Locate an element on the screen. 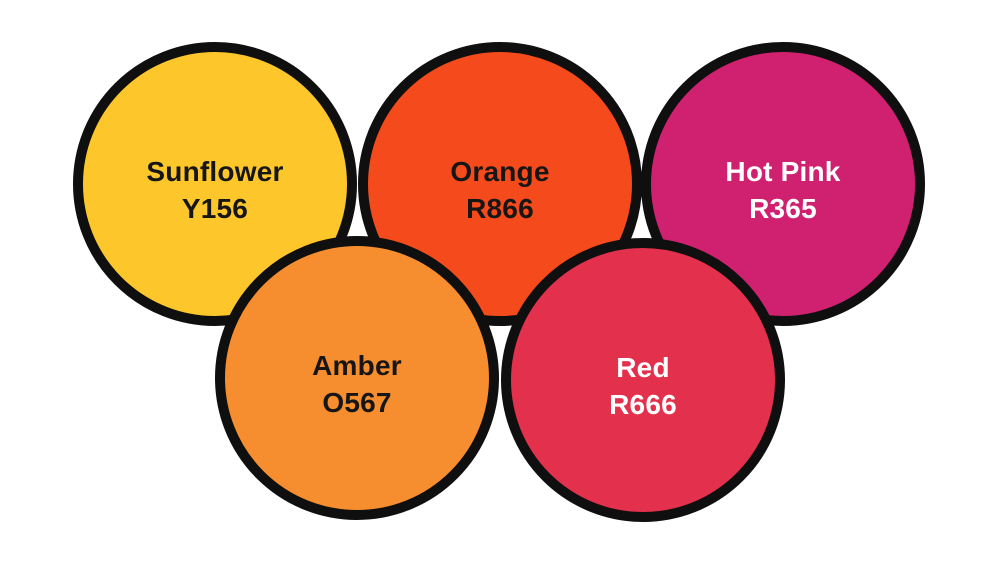 This screenshot has height=562, width=1000. swatch-code: Y156 is located at coordinates (215, 208).